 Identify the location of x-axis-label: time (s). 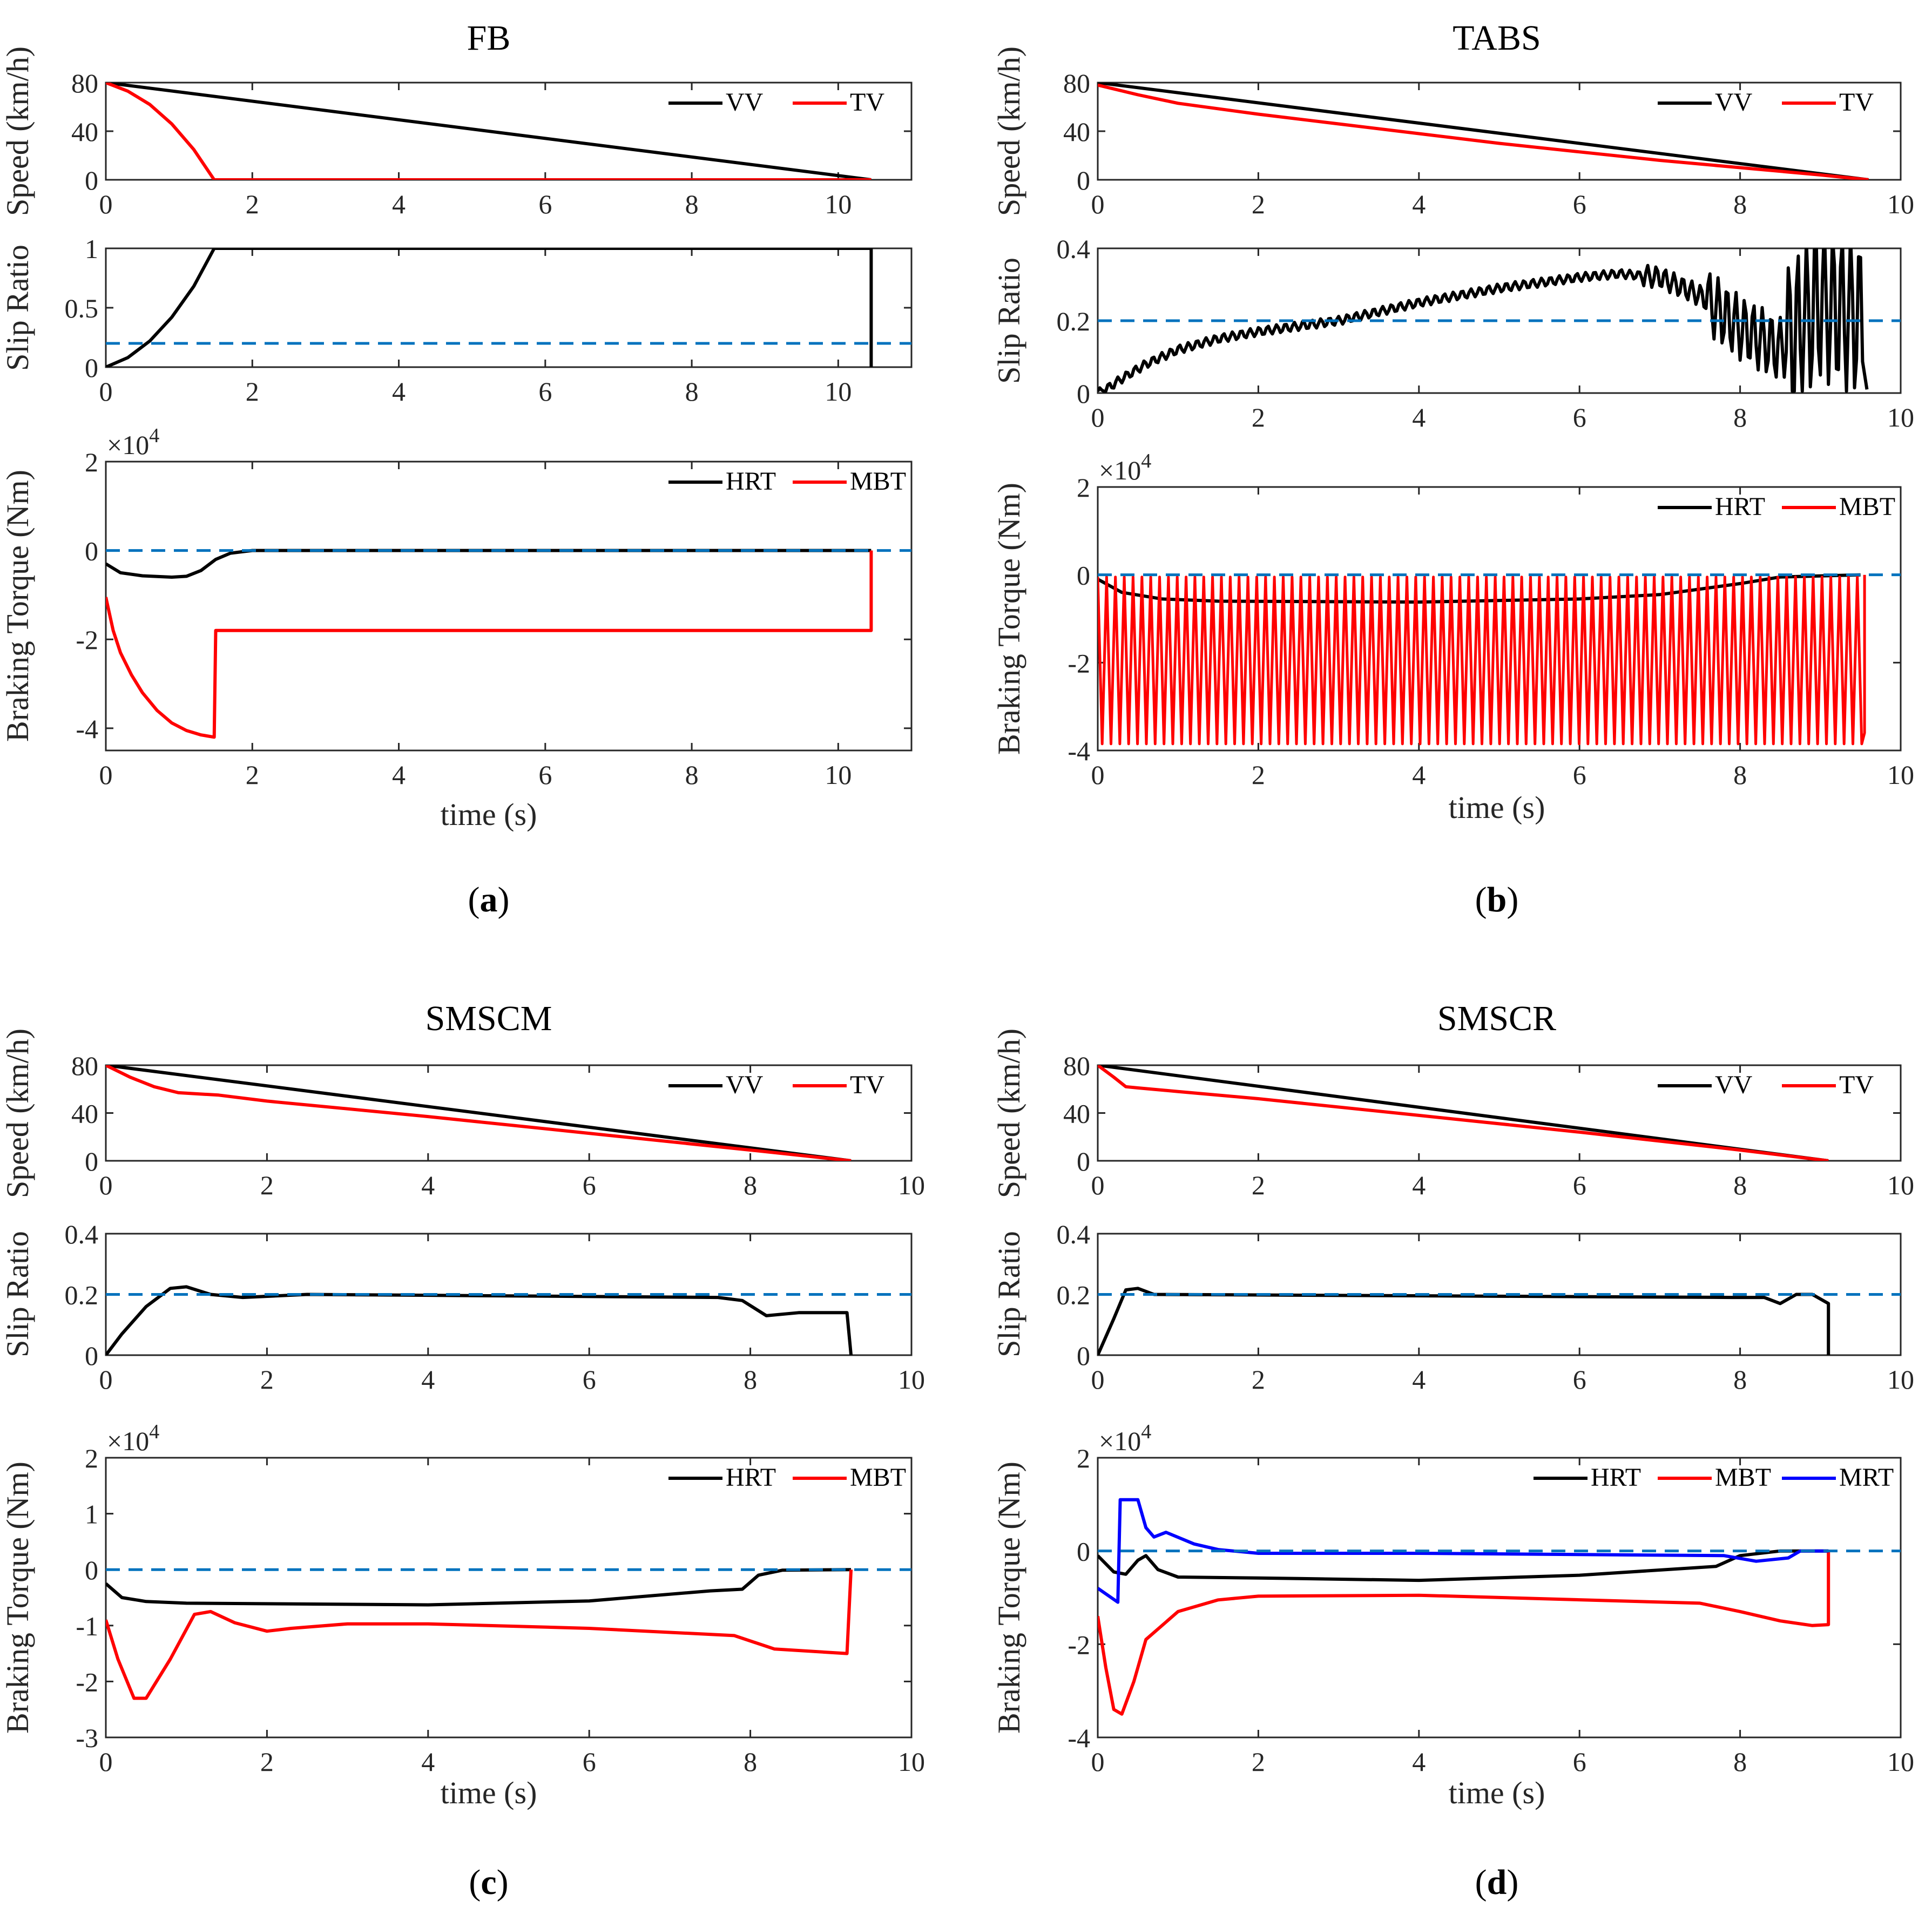
(489, 1792).